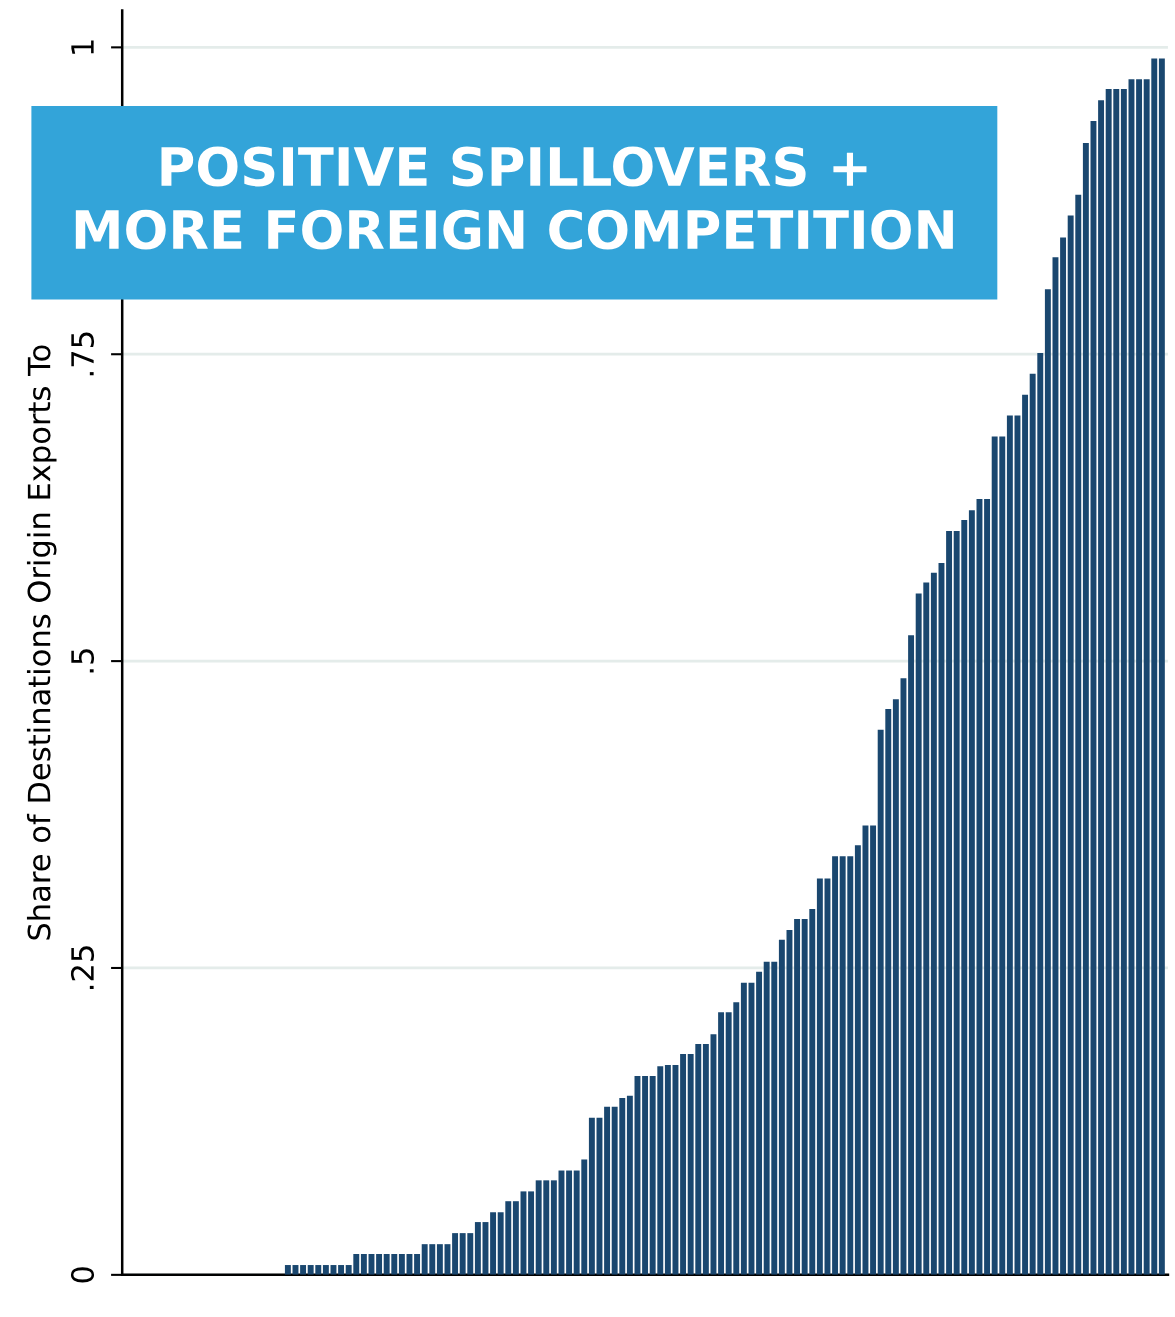  I want to click on y-axis-title: Share of Destinations Origin Exports To, so click(41, 642).